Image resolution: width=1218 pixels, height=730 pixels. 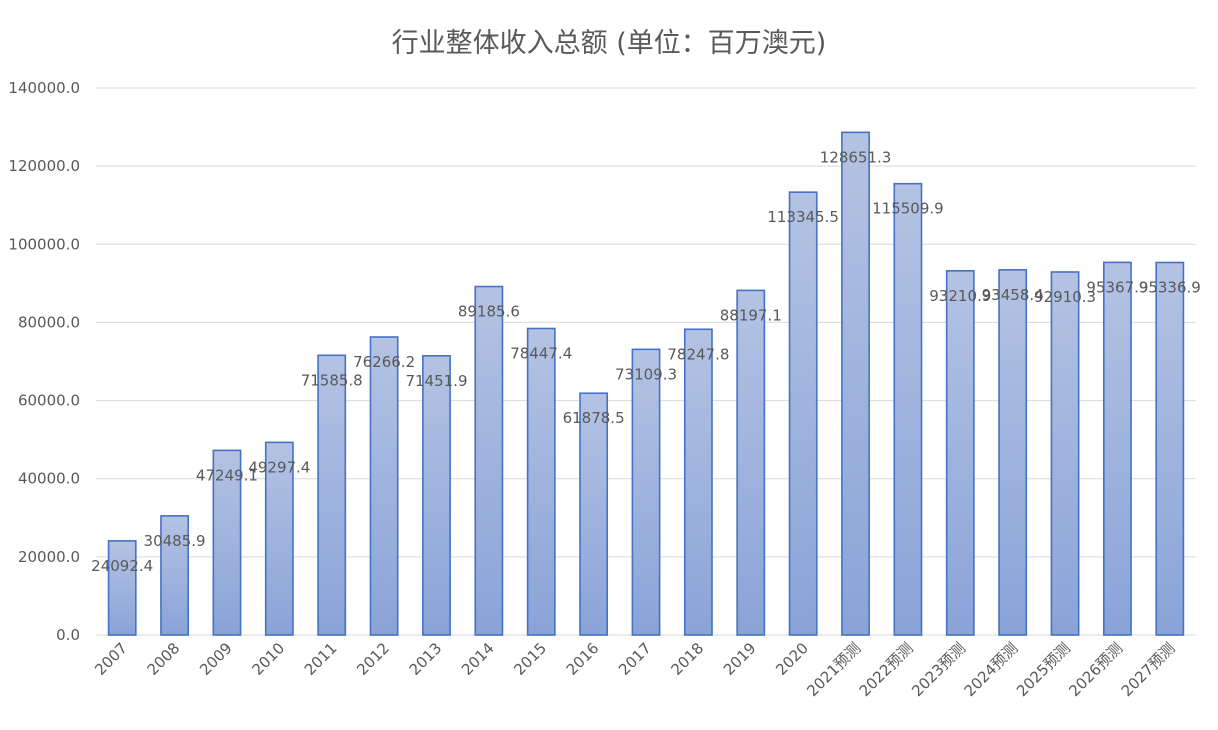 What do you see at coordinates (1117, 287) in the screenshot?
I see `data-label: 95367.9` at bounding box center [1117, 287].